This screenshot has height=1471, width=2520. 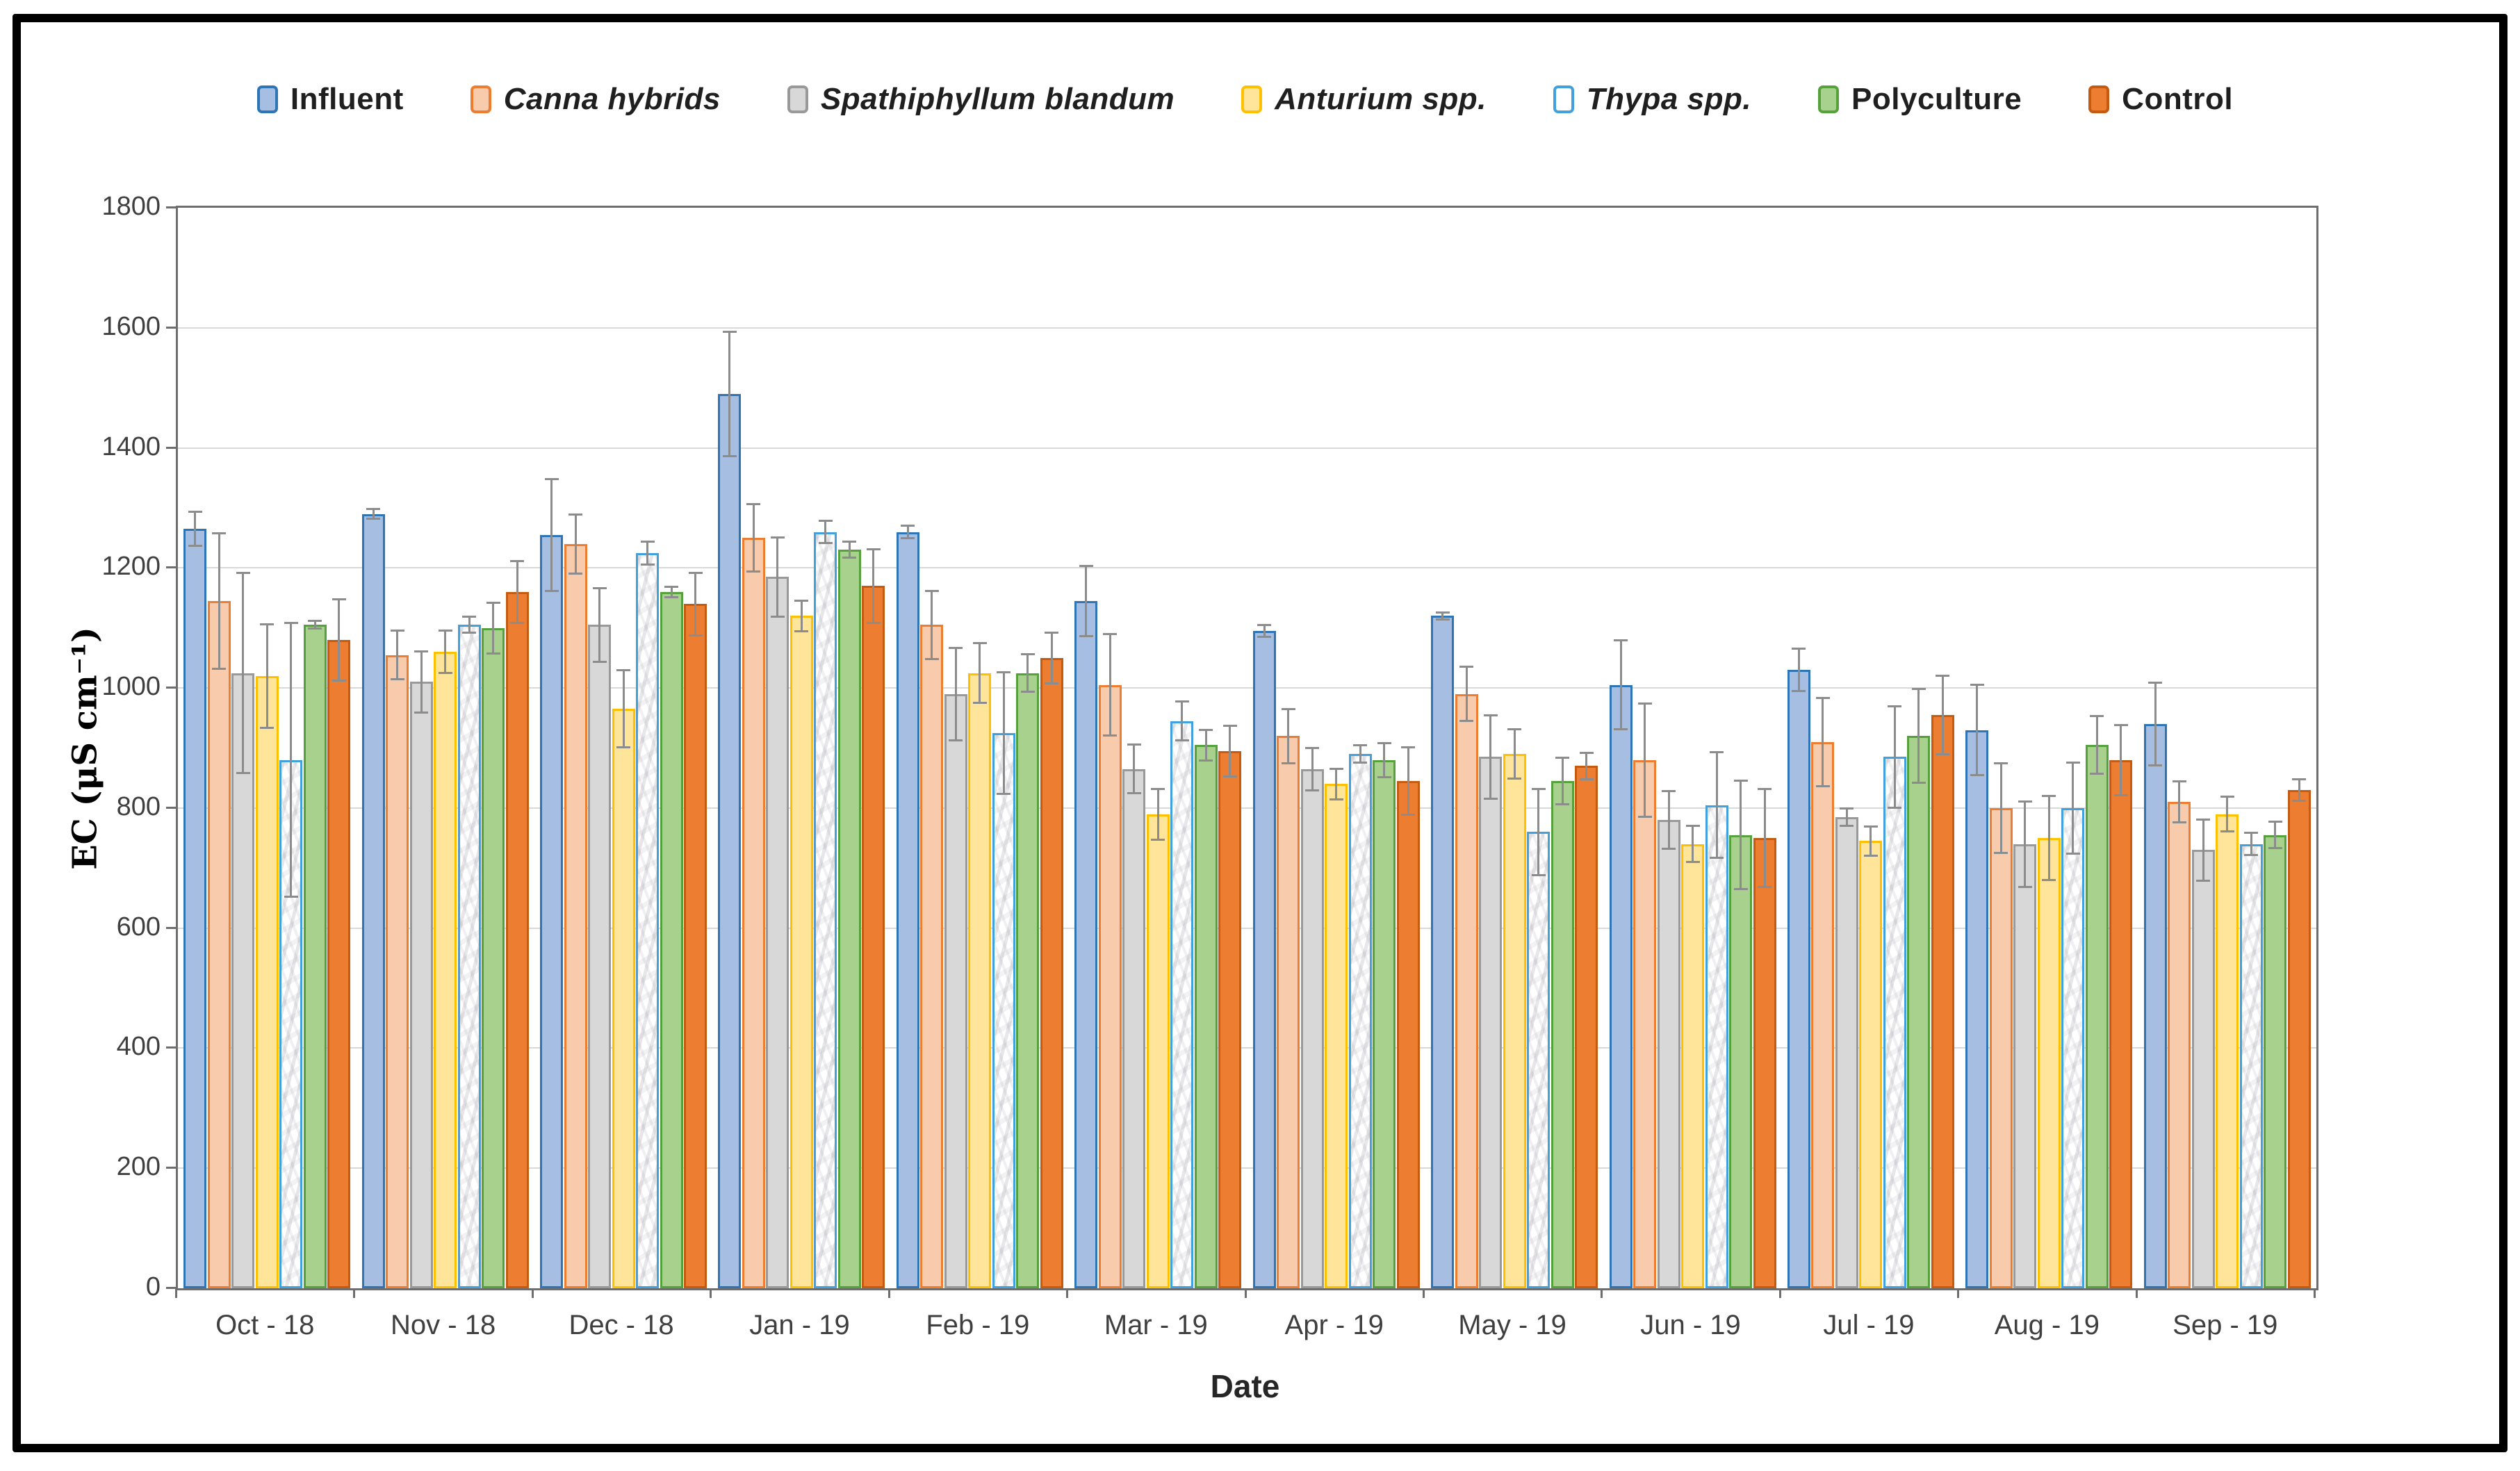 What do you see at coordinates (1252, 99) in the screenshot?
I see `legend-swatch-anturium-spp` at bounding box center [1252, 99].